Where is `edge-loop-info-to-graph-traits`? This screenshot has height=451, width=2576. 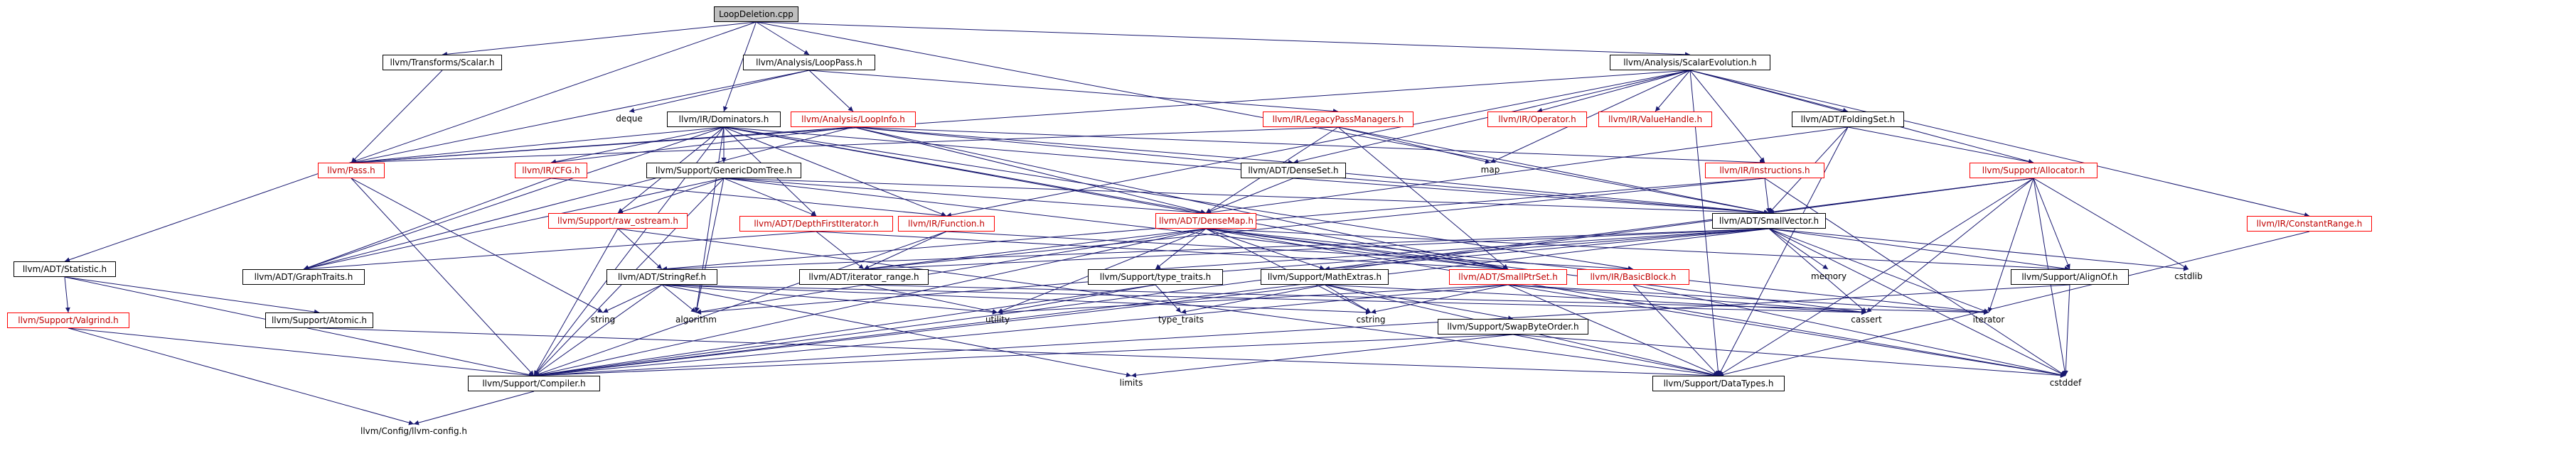 edge-loop-info-to-graph-traits is located at coordinates (578, 198).